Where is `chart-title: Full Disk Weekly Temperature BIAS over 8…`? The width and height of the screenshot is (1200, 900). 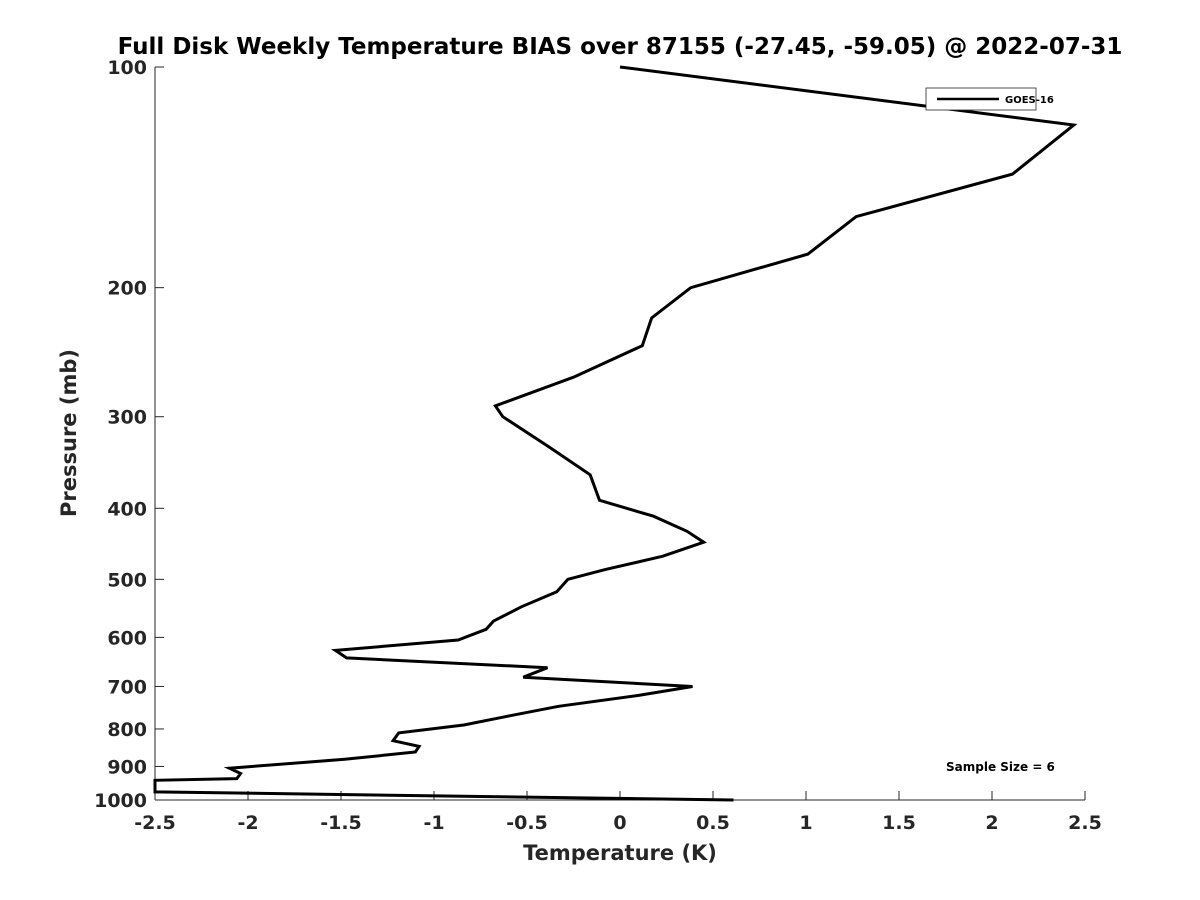 chart-title: Full Disk Weekly Temperature BIAS over 8… is located at coordinates (620, 47).